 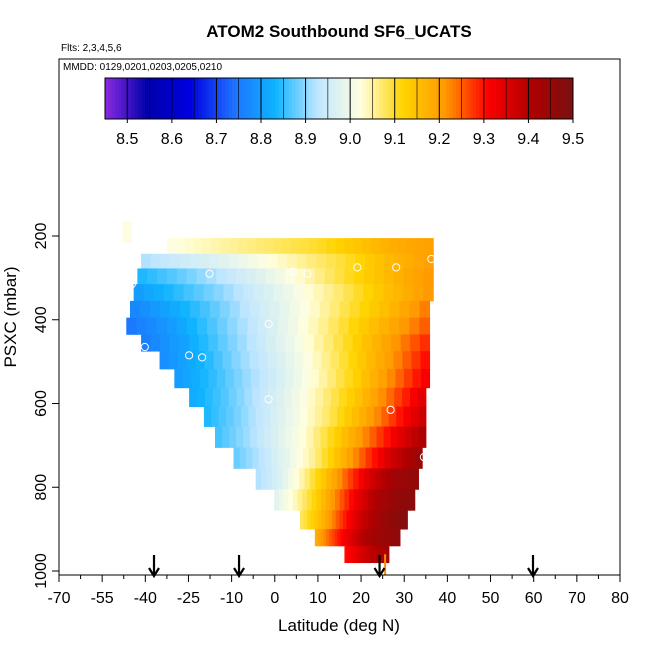 I want to click on dates-subtitle: MMDD: 0129,0201,0203,0205,0210, so click(x=142, y=67).